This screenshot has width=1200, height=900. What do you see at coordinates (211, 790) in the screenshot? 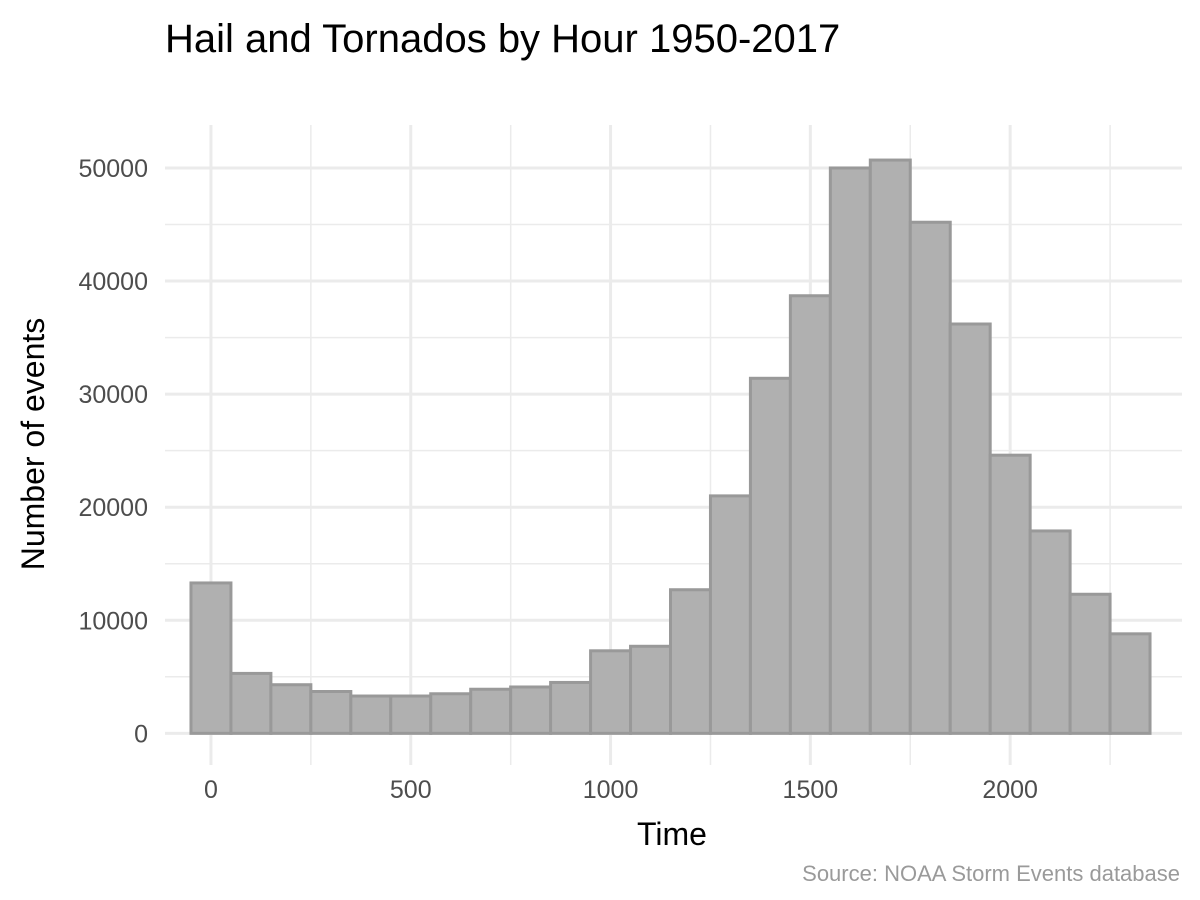
I see `x-tick-label: 0` at bounding box center [211, 790].